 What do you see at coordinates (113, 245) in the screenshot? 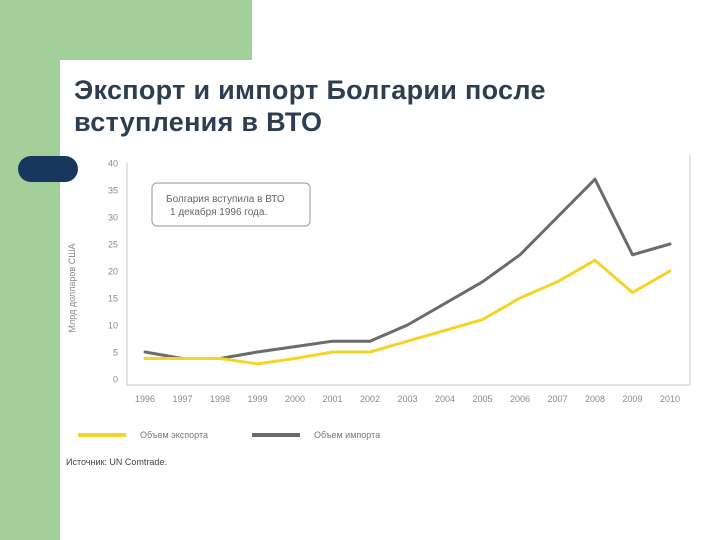
I see `y-tick-label: 25` at bounding box center [113, 245].